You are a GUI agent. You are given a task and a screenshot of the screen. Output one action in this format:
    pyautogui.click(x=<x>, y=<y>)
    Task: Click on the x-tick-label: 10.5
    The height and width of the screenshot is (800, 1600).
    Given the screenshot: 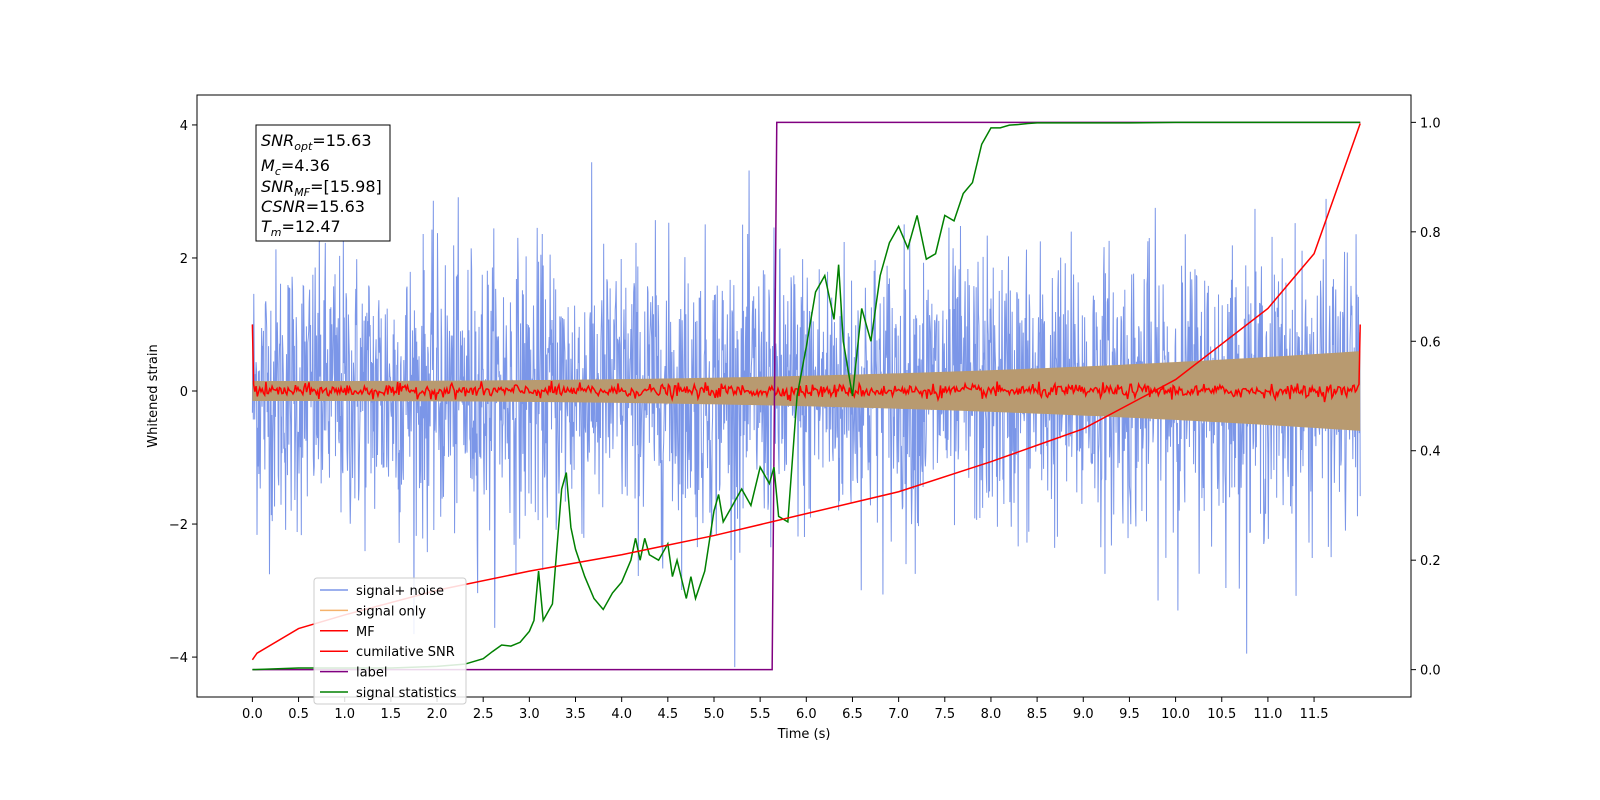 What is the action you would take?
    pyautogui.click(x=1221, y=714)
    